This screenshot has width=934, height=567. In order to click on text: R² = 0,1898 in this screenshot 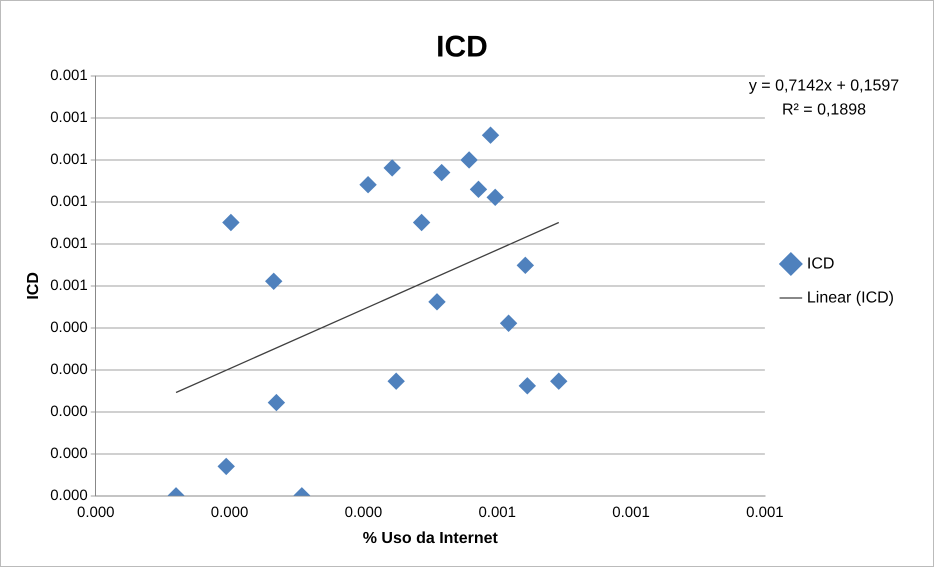, I will do `click(824, 109)`.